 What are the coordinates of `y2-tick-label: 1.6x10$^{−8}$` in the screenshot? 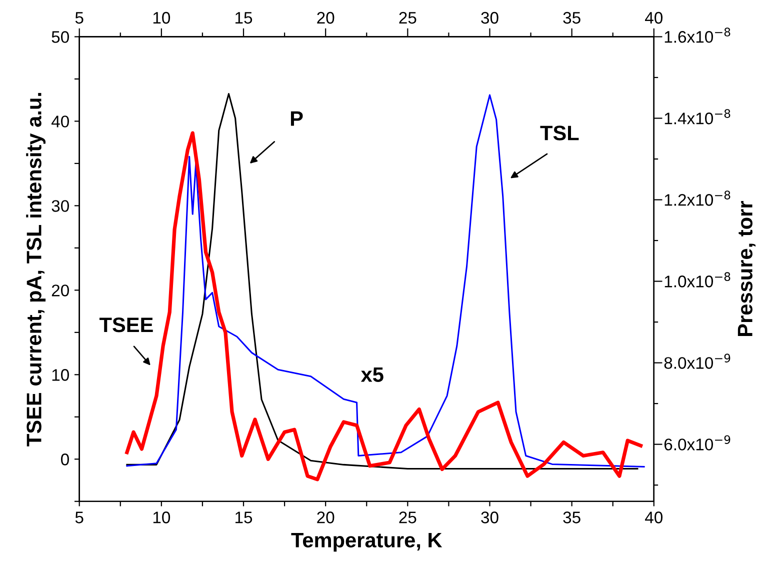 It's located at (697, 35).